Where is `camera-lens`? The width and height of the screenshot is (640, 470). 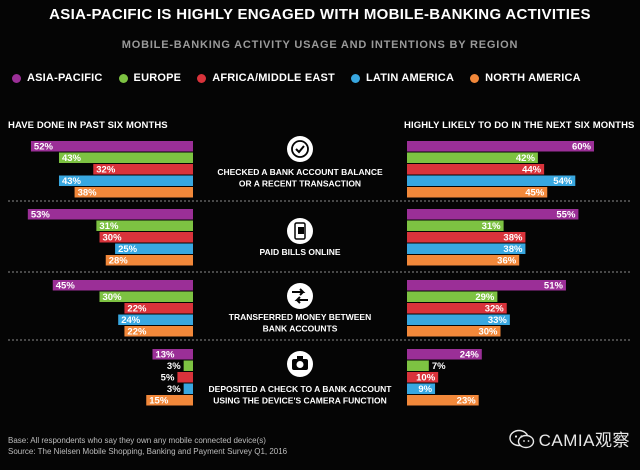
camera-lens is located at coordinates (300, 364).